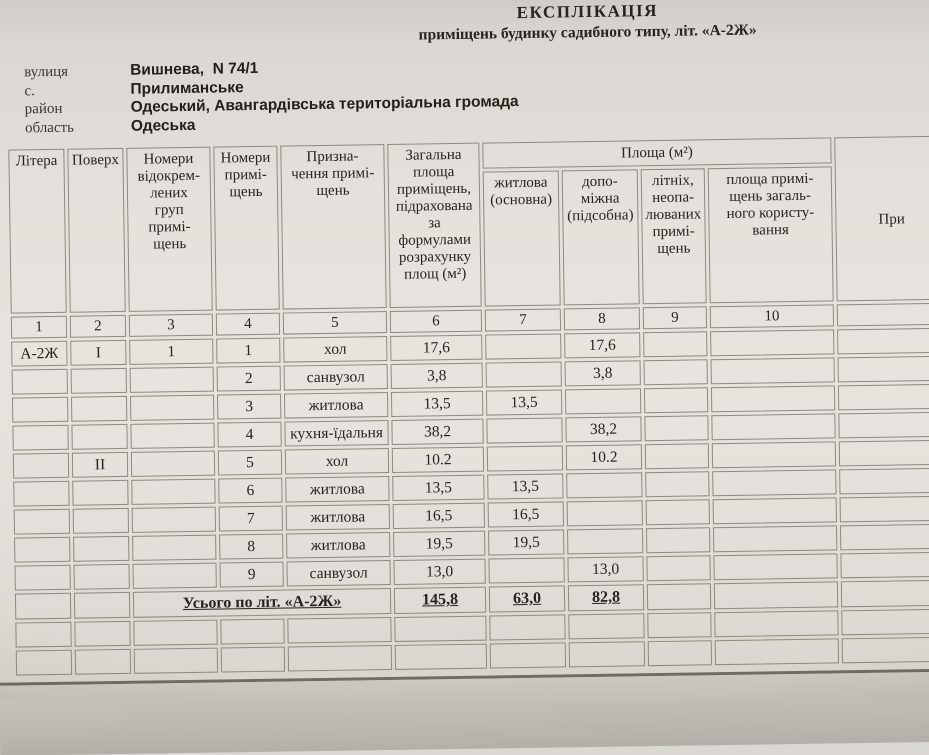  What do you see at coordinates (46, 72) in the screenshot?
I see `address-label: вулиця` at bounding box center [46, 72].